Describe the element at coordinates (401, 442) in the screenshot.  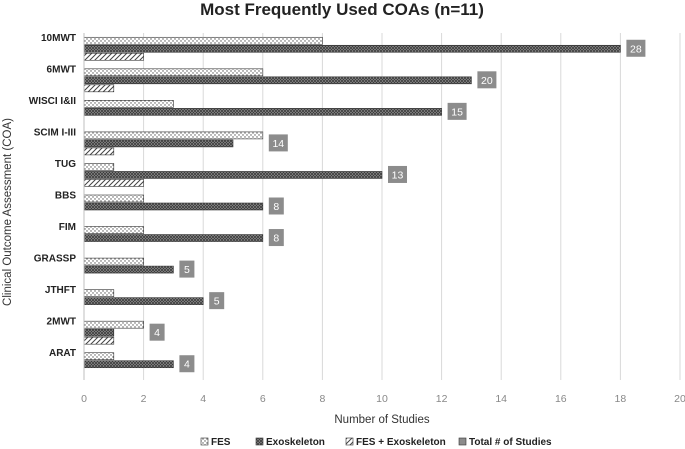
I see `legend-label: FES + Exoskeleton` at that location.